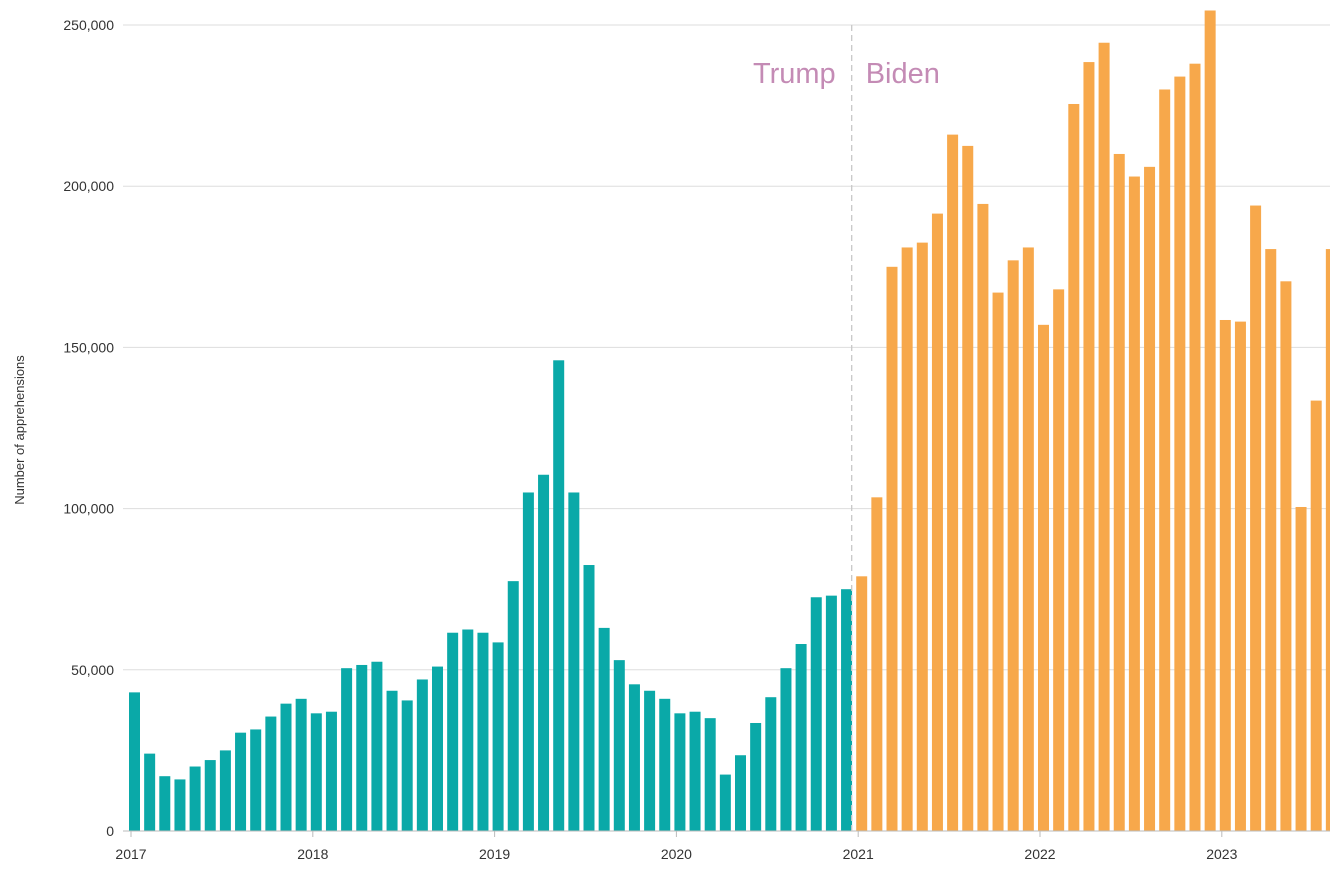  What do you see at coordinates (846, 428) in the screenshot?
I see `term-divider: Trump Biden` at bounding box center [846, 428].